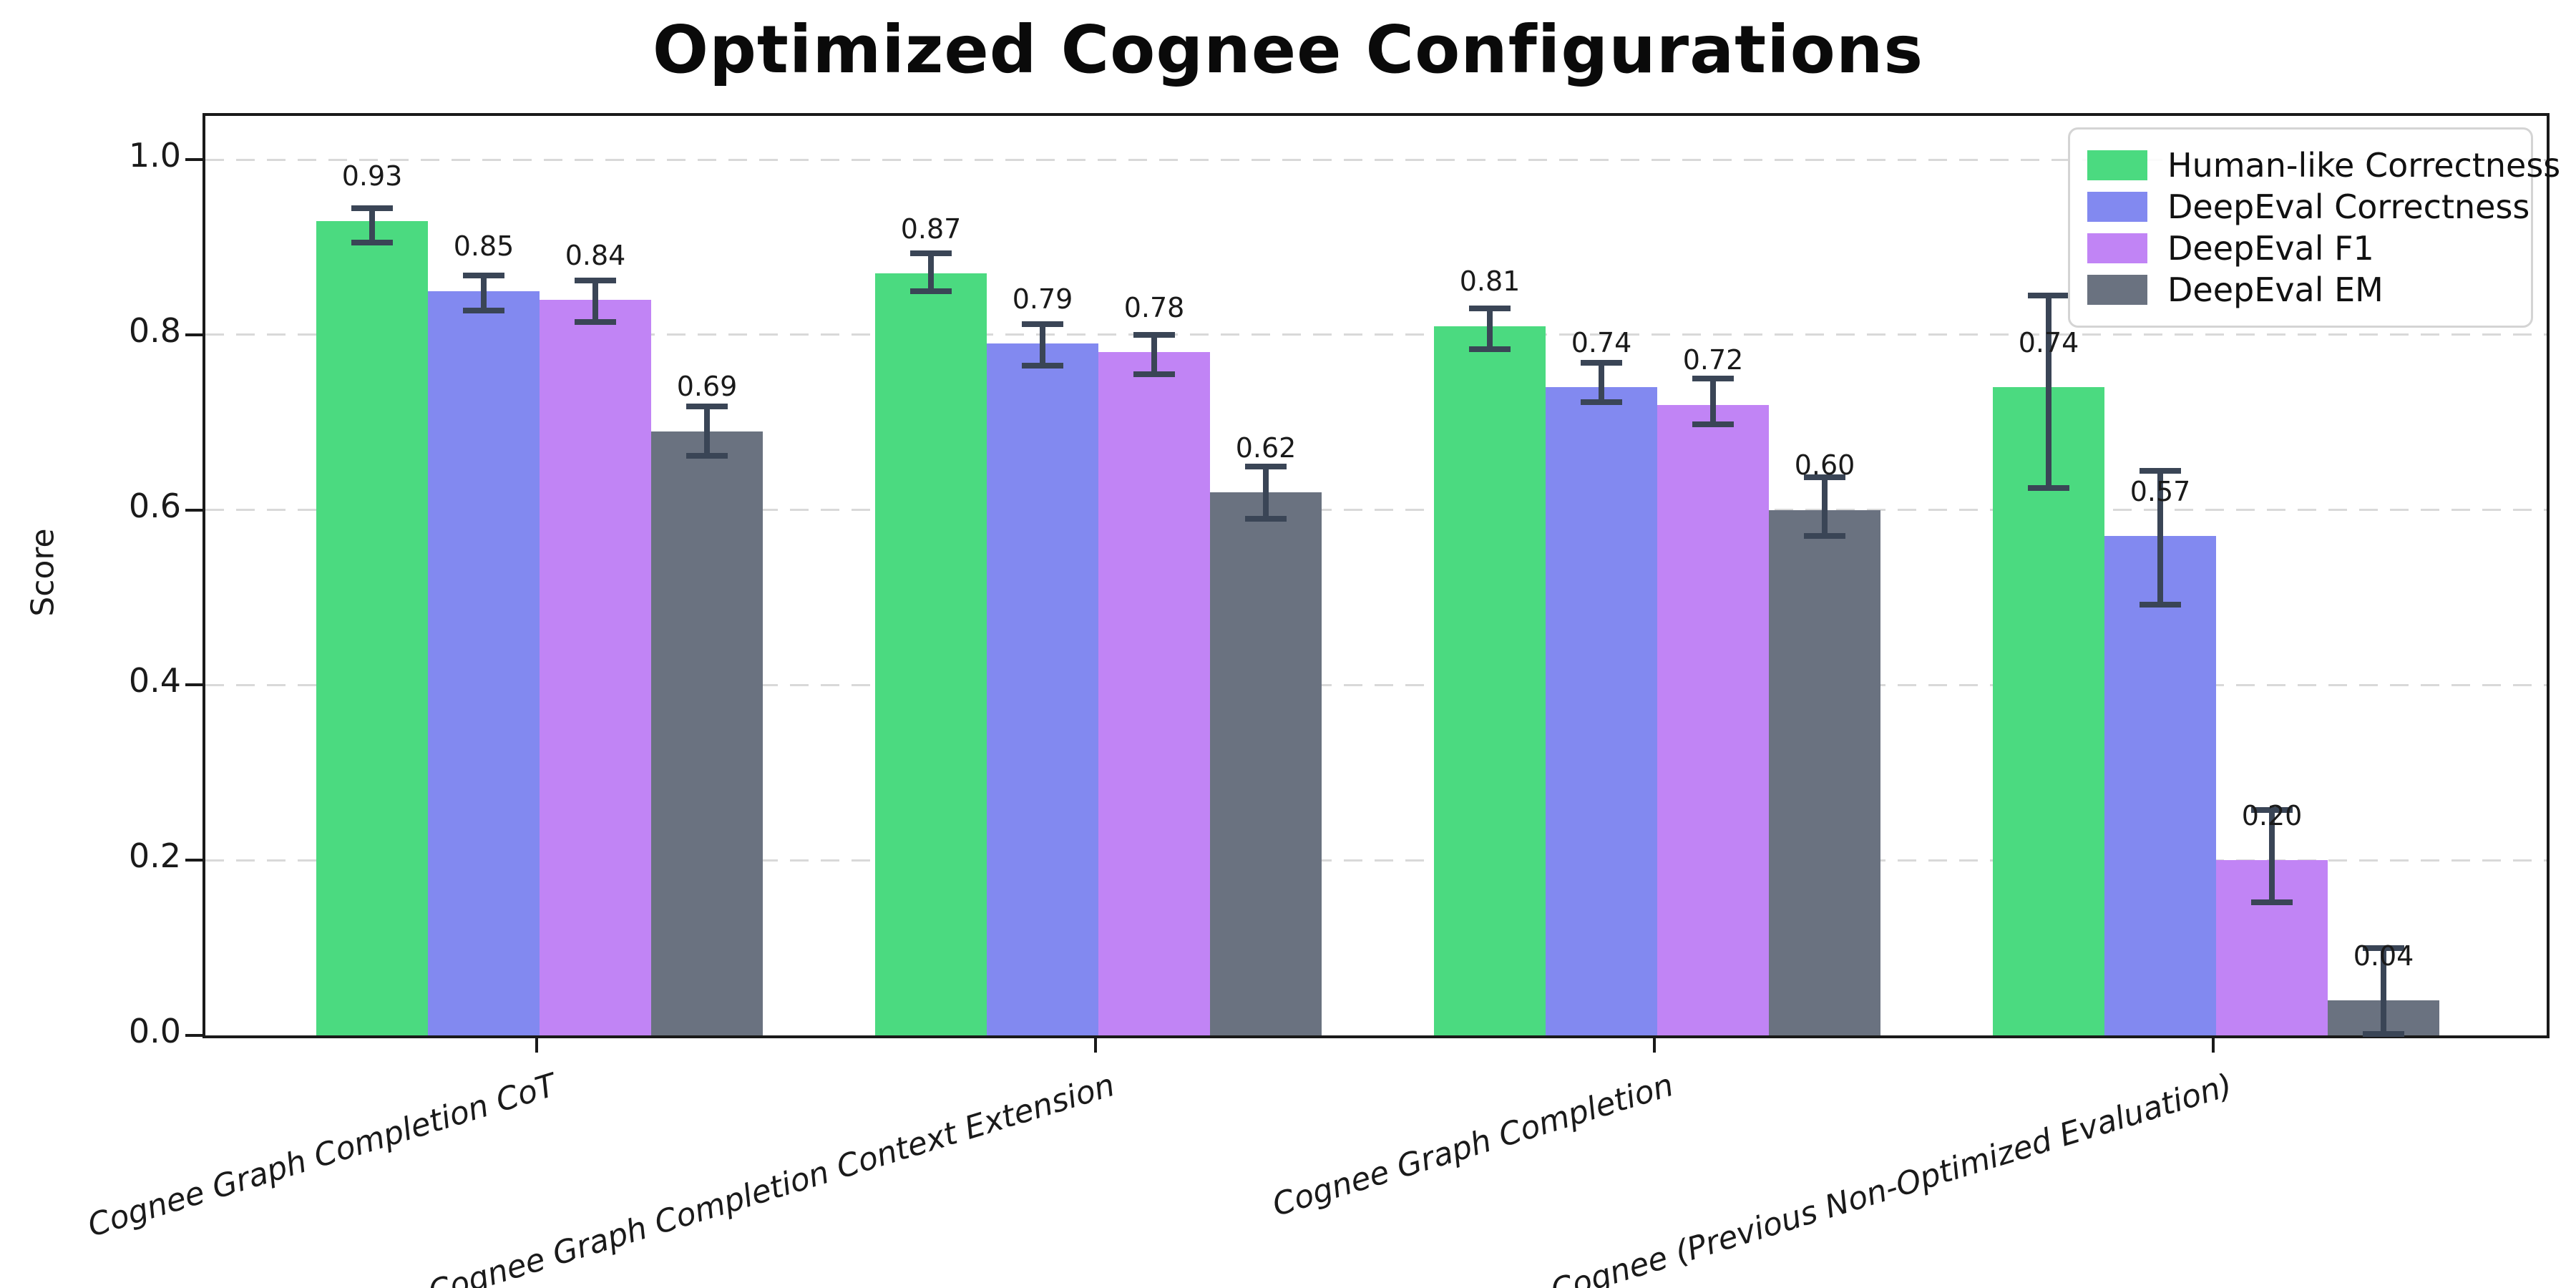 Image resolution: width=2576 pixels, height=1288 pixels. Describe the element at coordinates (194, 685) in the screenshot. I see `y-tick-mark-0.4` at that location.